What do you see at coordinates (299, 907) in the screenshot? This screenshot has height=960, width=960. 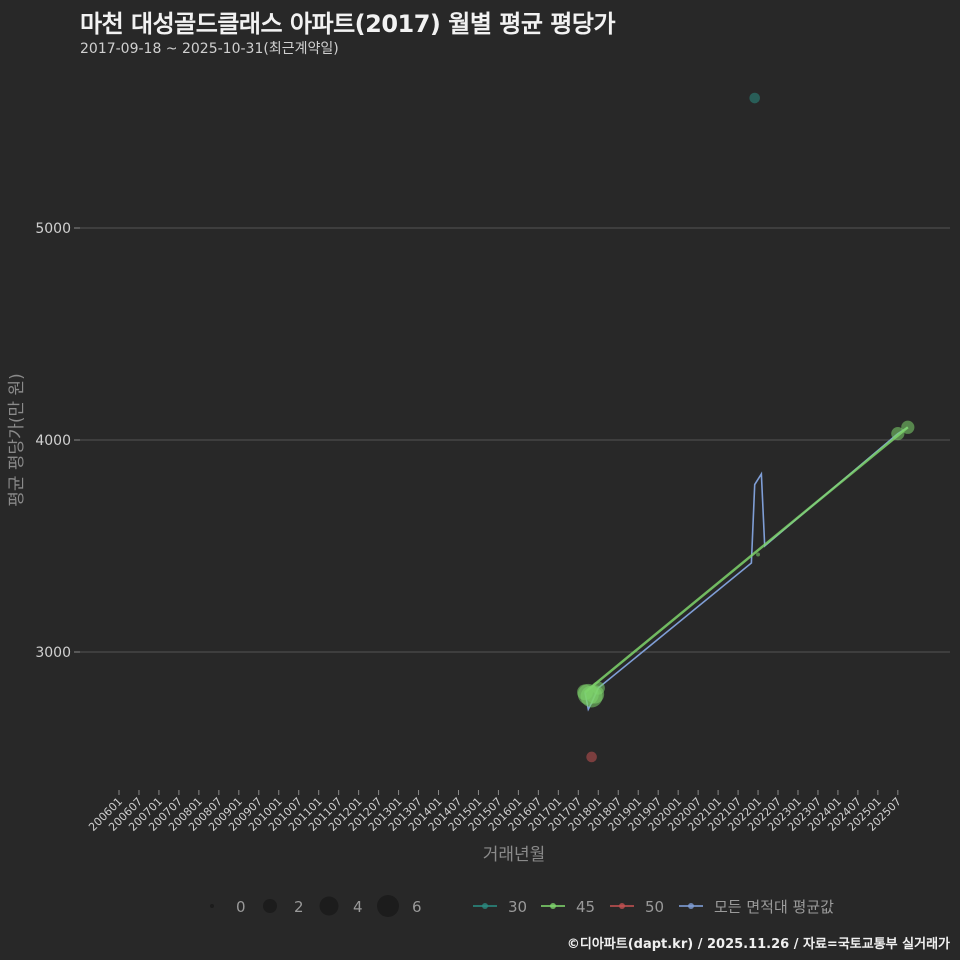 I see `legend-size-label: 2` at bounding box center [299, 907].